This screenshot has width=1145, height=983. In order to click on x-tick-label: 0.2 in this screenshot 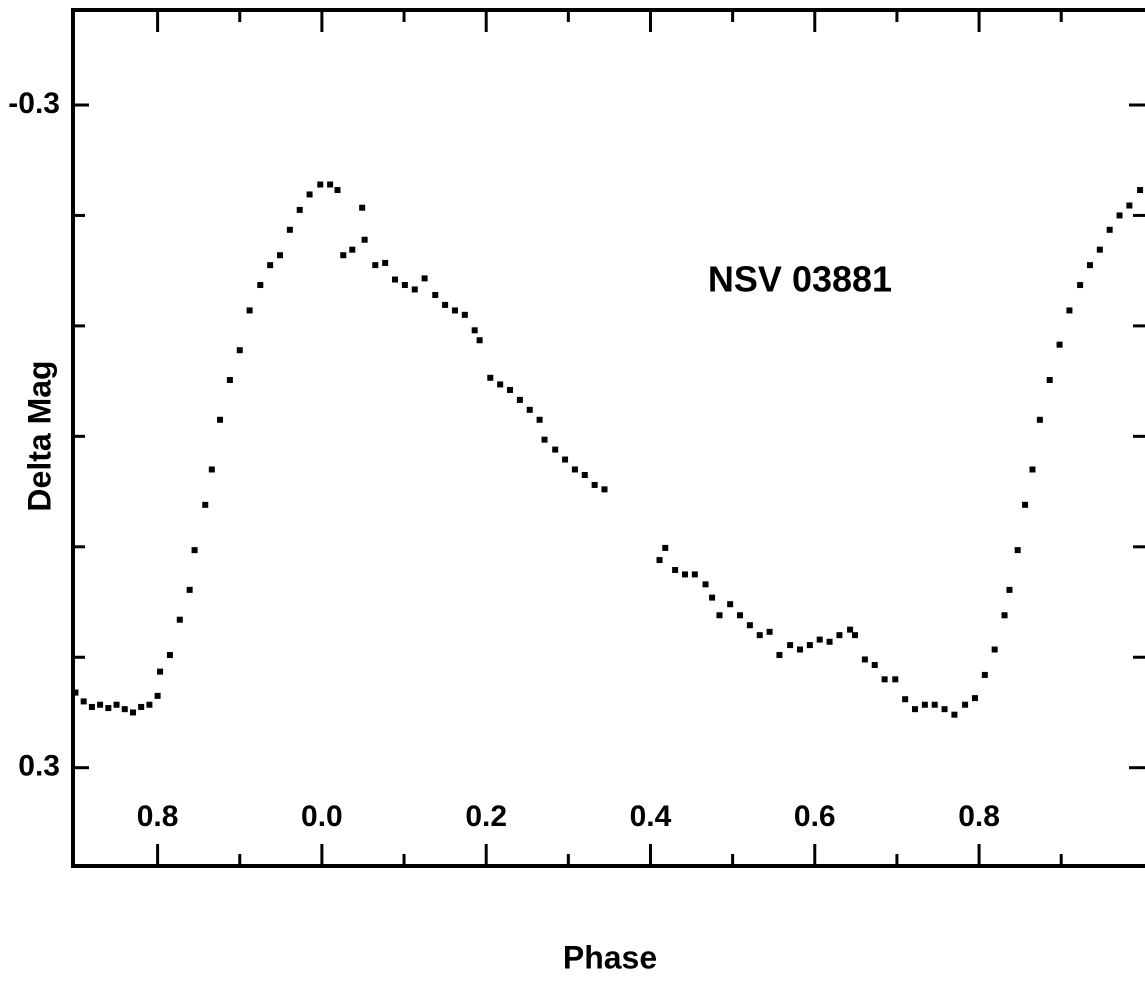, I will do `click(486, 816)`.